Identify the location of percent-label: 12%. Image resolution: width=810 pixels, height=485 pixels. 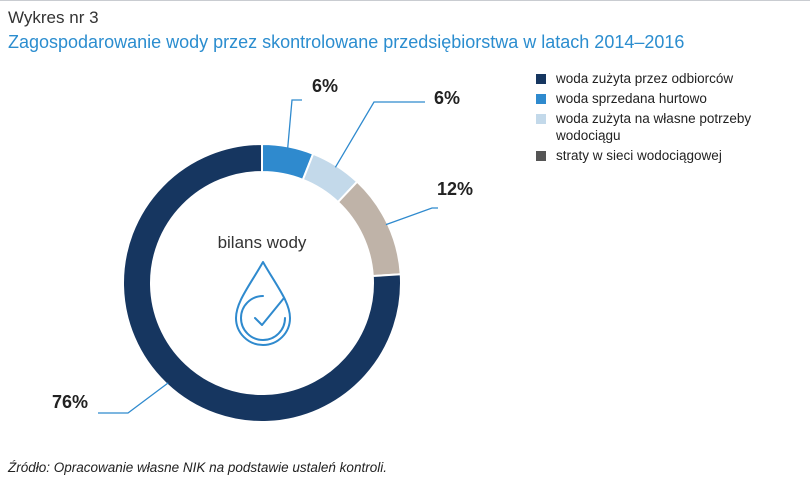
(455, 189).